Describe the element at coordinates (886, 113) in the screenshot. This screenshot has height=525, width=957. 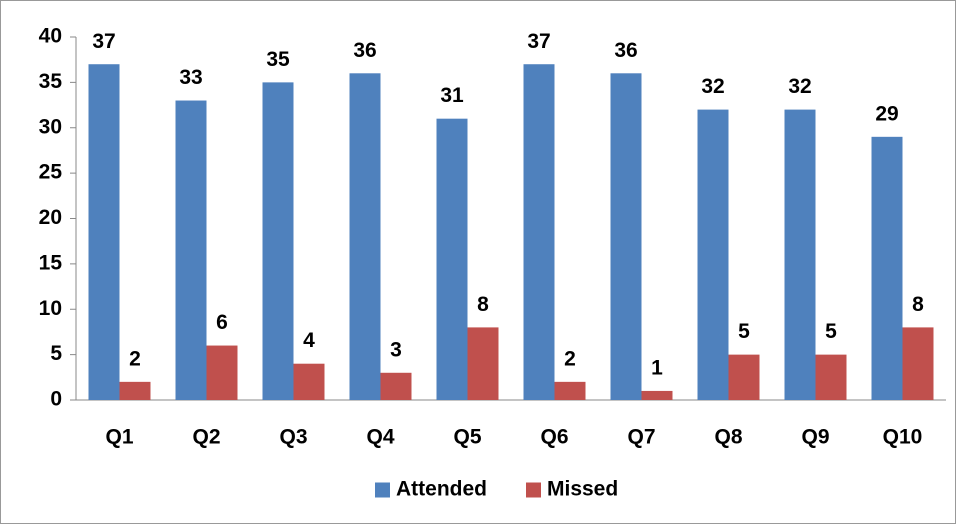
I see `data-label: 29` at that location.